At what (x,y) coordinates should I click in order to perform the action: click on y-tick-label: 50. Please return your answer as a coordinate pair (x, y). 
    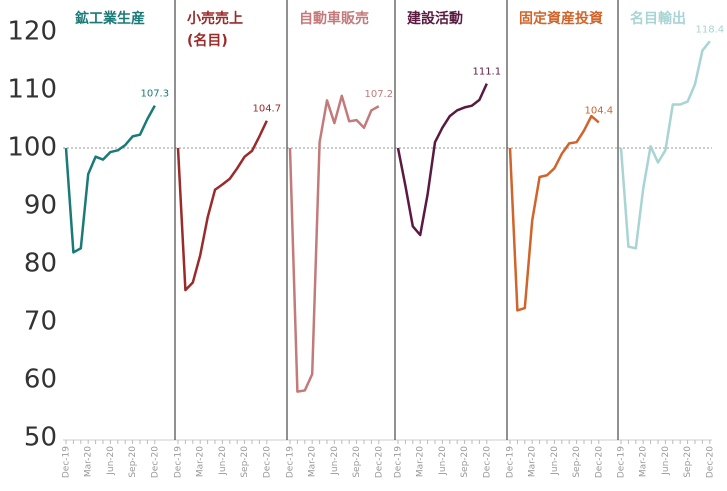
    Looking at the image, I should click on (40, 438).